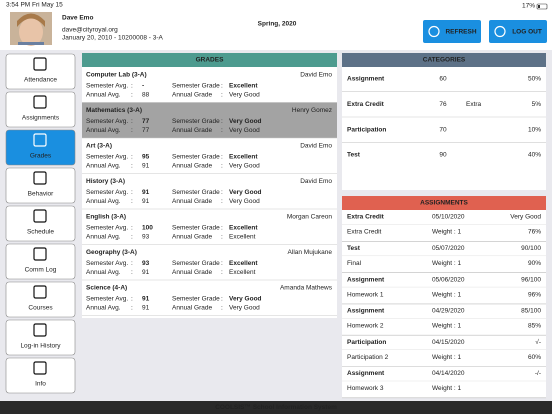  What do you see at coordinates (539, 6) in the screenshot?
I see `battery-level` at bounding box center [539, 6].